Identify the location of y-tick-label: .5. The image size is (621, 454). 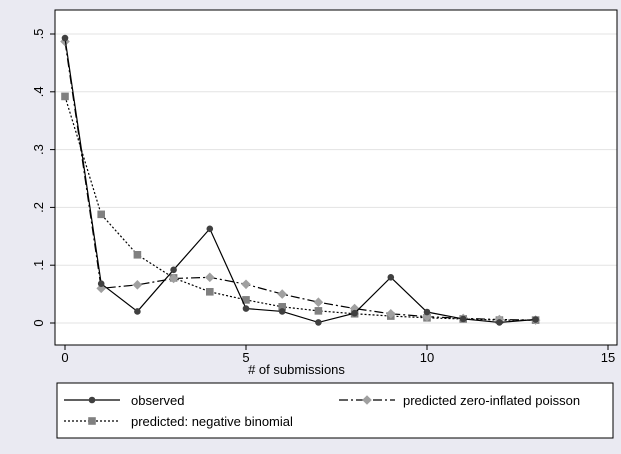
(38, 34).